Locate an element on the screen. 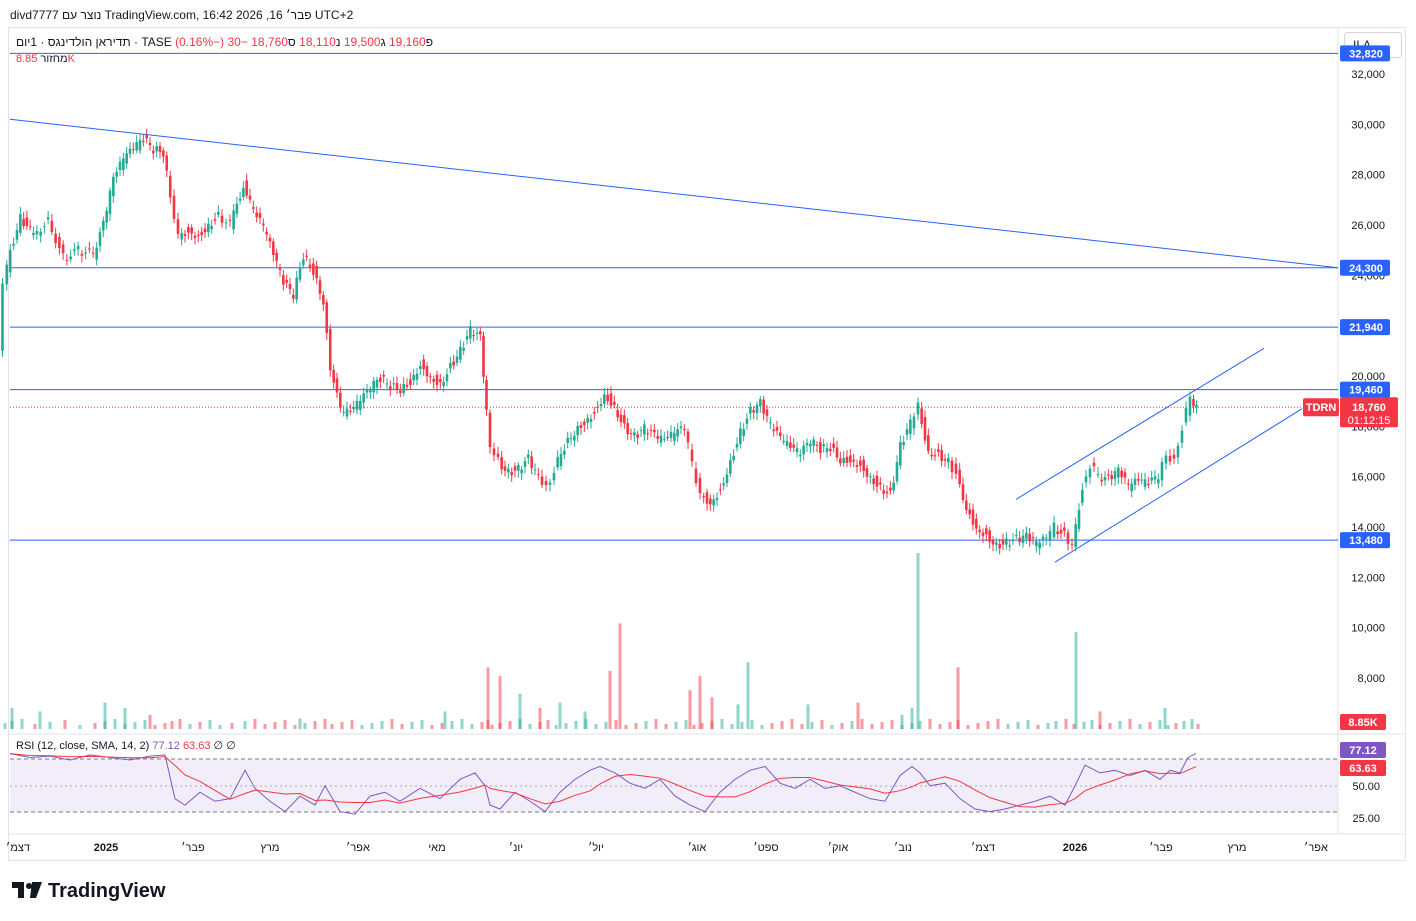 This screenshot has width=1416, height=921. current-price-tag-bg is located at coordinates (1369, 412).